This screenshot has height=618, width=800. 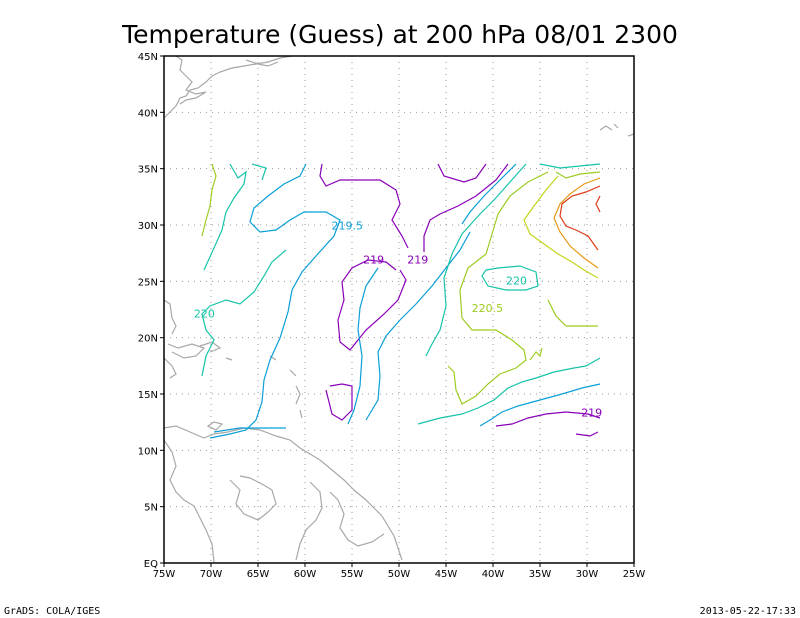 I want to click on footer-left: GrADS: COLA/IGES, so click(x=52, y=611).